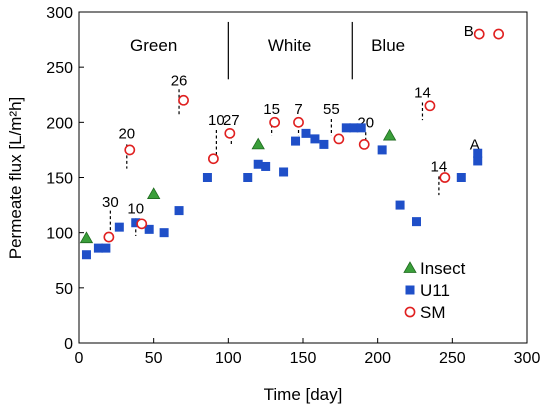 The image size is (550, 408). I want to click on region-labels: Green White Blue, so click(267, 45).